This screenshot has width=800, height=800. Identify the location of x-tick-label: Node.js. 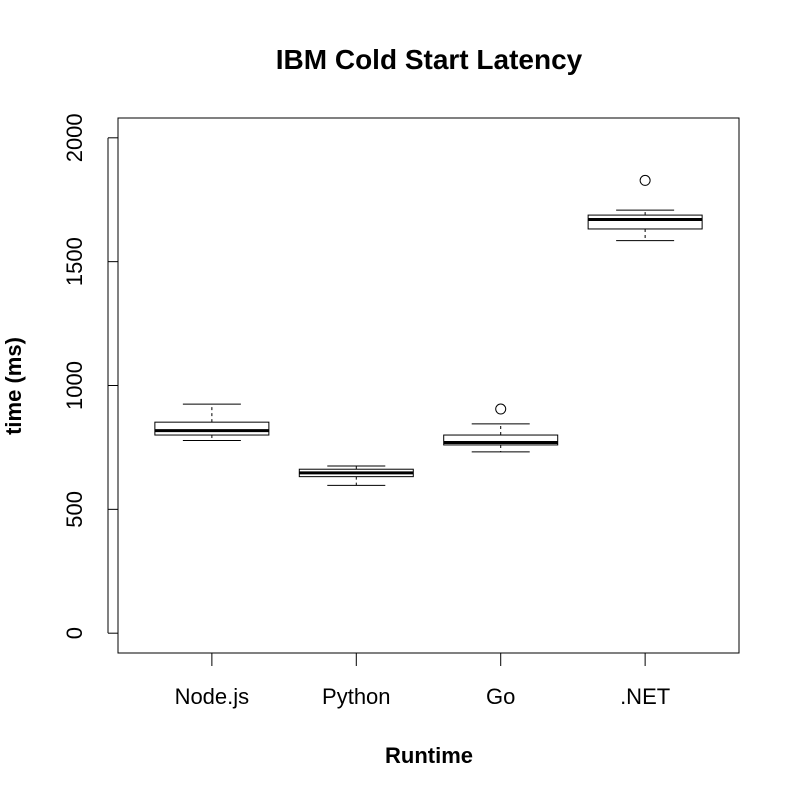
(212, 696).